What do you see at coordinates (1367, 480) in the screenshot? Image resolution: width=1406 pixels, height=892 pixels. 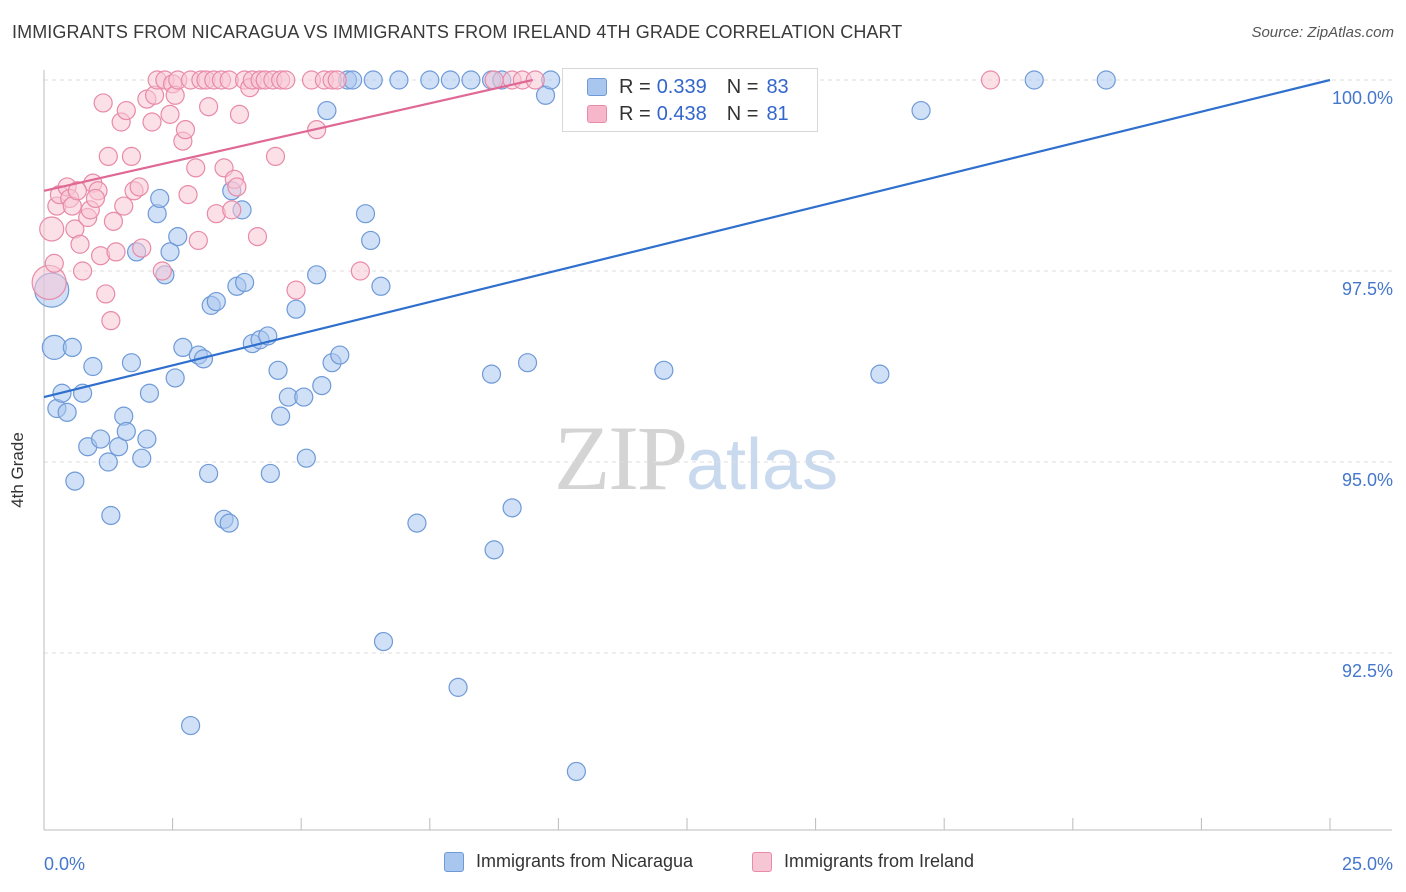 I see `y-tick-label: 95.0%` at bounding box center [1367, 480].